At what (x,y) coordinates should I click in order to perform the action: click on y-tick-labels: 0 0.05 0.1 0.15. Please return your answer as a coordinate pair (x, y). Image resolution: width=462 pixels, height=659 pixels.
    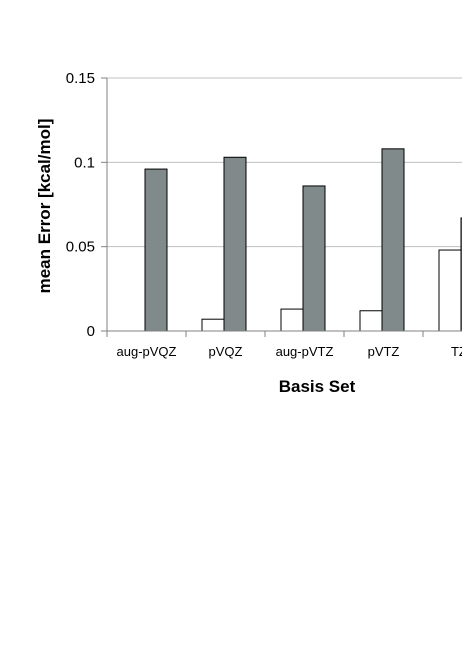
    Looking at the image, I should click on (80, 205).